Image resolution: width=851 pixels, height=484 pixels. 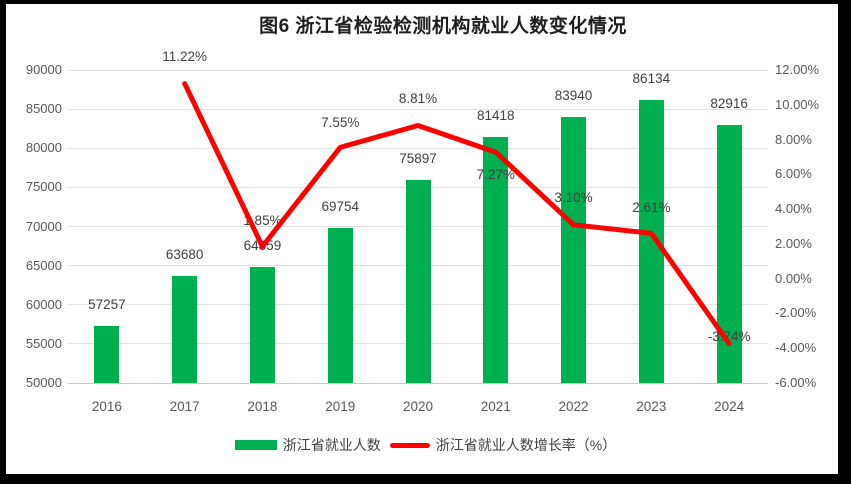 I want to click on bar-value-label-2017: 63680, so click(x=184, y=254).